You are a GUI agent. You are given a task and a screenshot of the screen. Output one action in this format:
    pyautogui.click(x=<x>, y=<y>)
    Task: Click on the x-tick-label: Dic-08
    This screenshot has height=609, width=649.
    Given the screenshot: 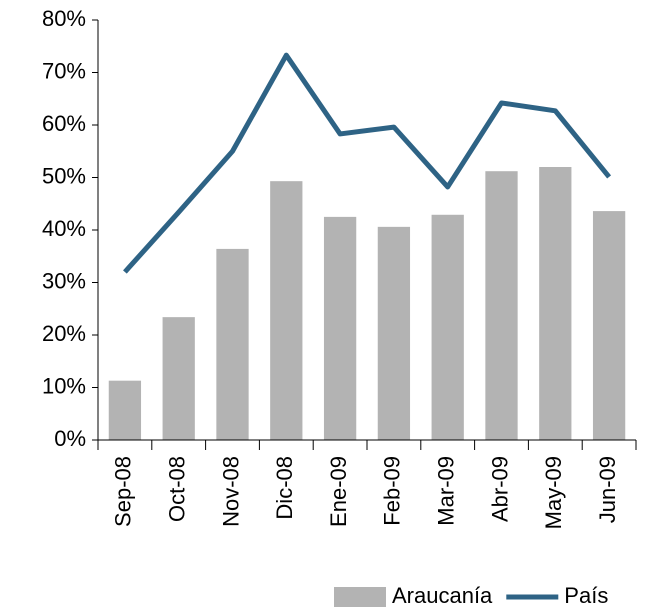 What is the action you would take?
    pyautogui.click(x=284, y=488)
    